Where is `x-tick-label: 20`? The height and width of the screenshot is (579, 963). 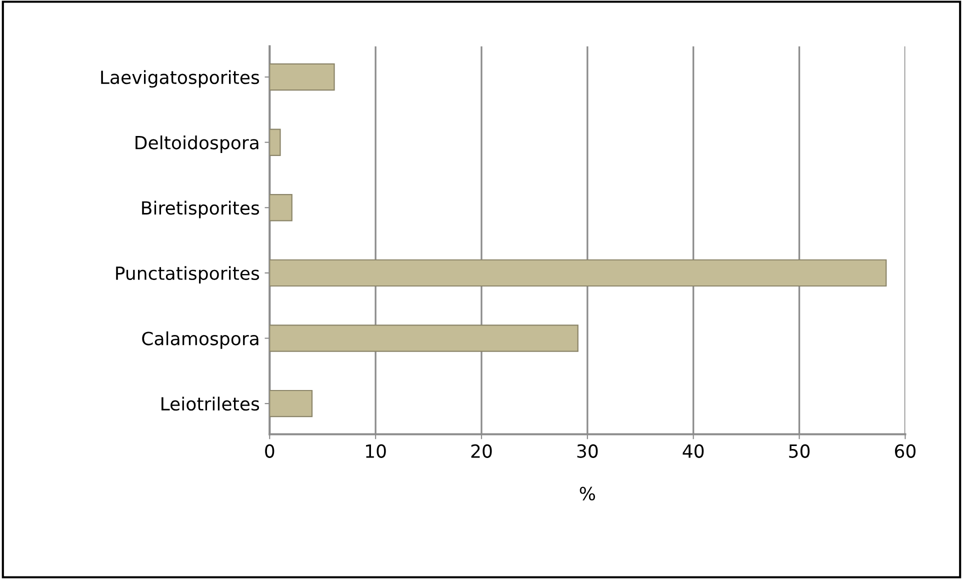 x-tick-label: 20 is located at coordinates (481, 451).